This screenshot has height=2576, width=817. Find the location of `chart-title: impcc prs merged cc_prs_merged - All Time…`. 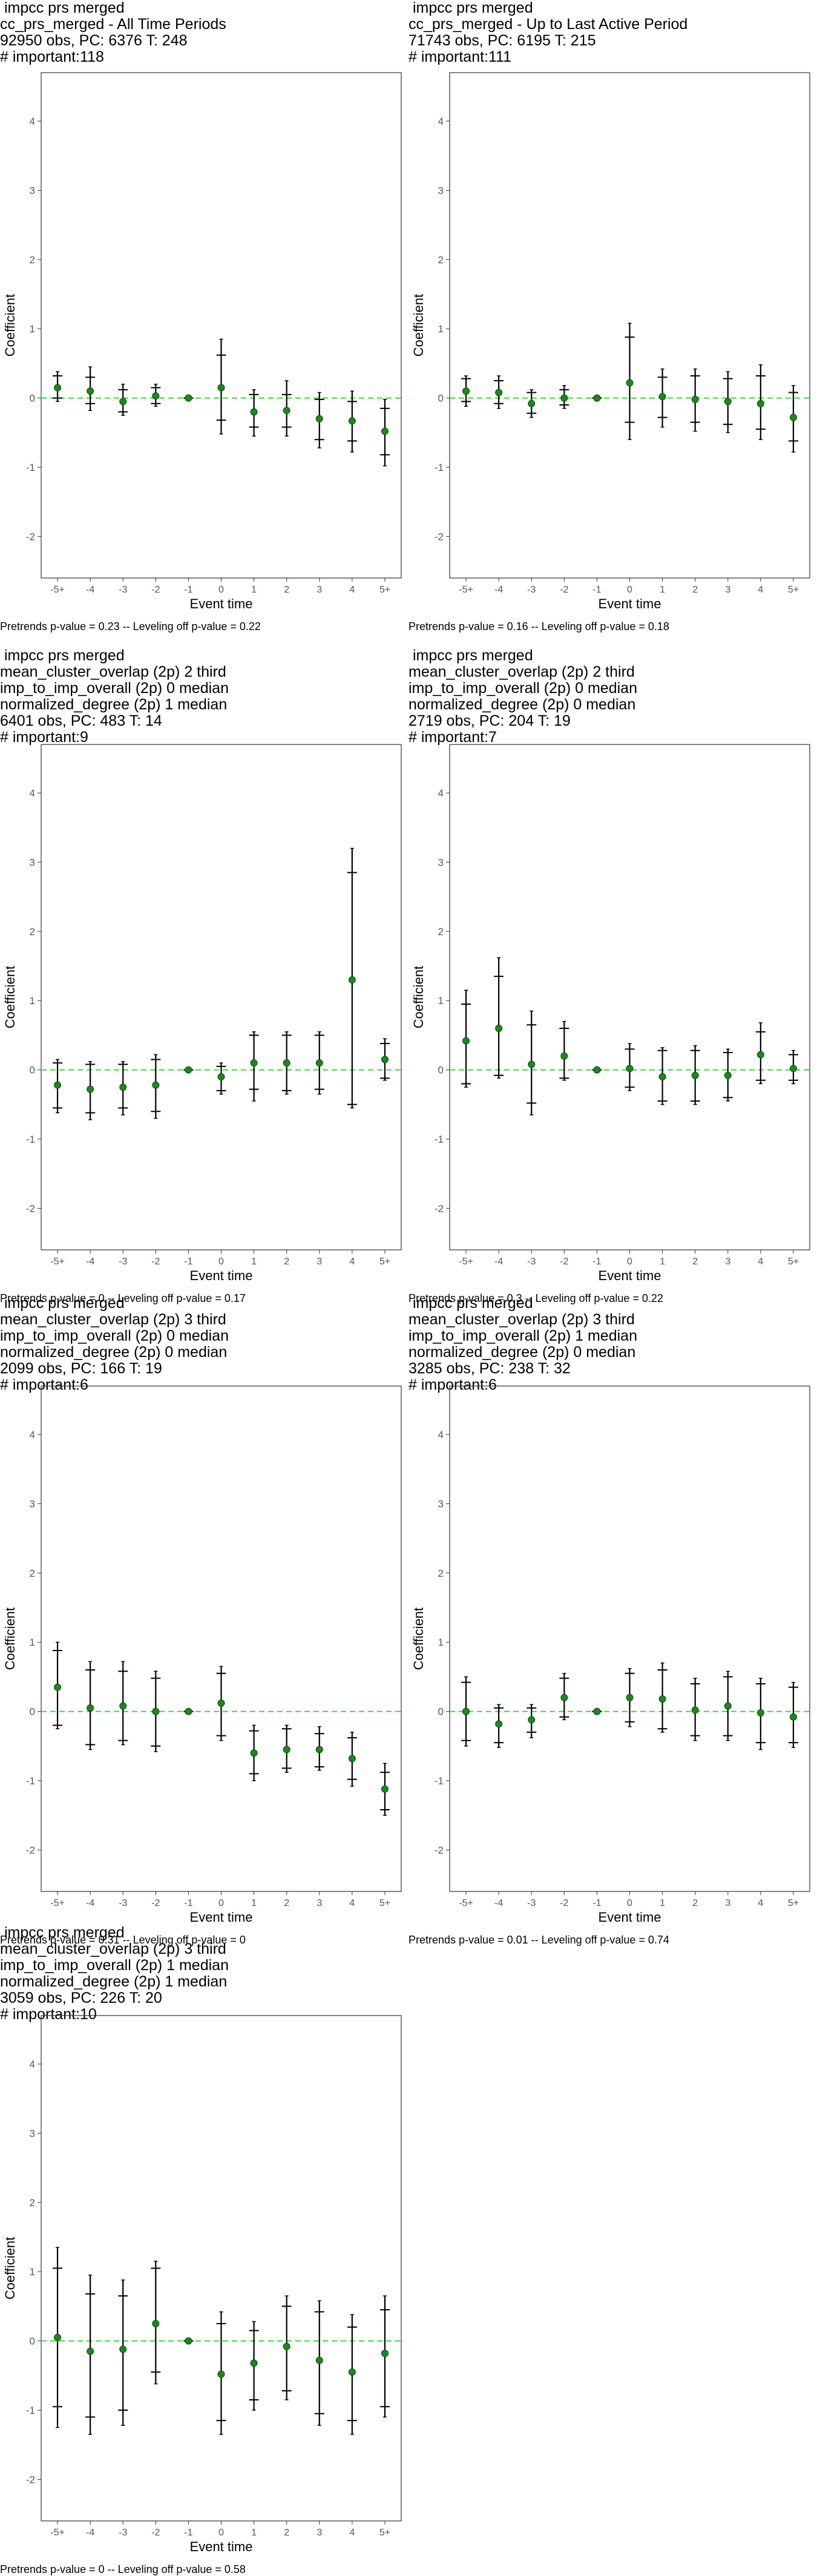

chart-title: impcc prs merged cc_prs_merged - All Time… is located at coordinates (113, 32).